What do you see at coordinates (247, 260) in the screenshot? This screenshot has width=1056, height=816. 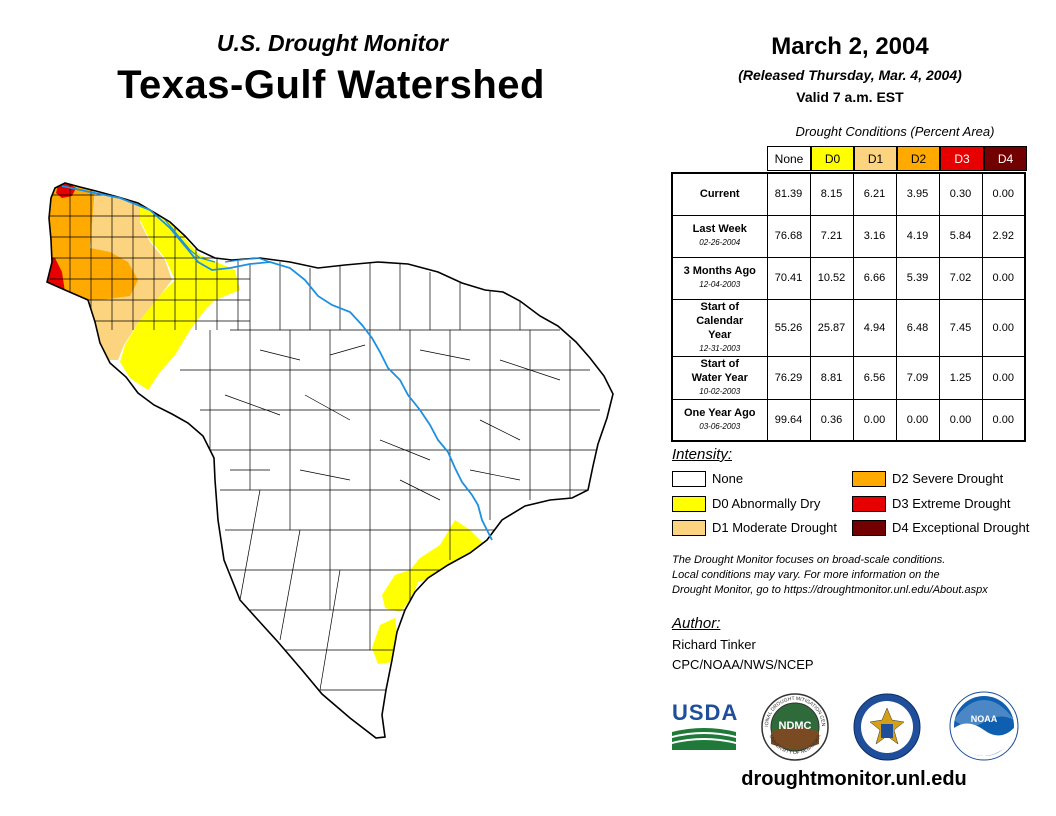 I see `river-tributary` at bounding box center [247, 260].